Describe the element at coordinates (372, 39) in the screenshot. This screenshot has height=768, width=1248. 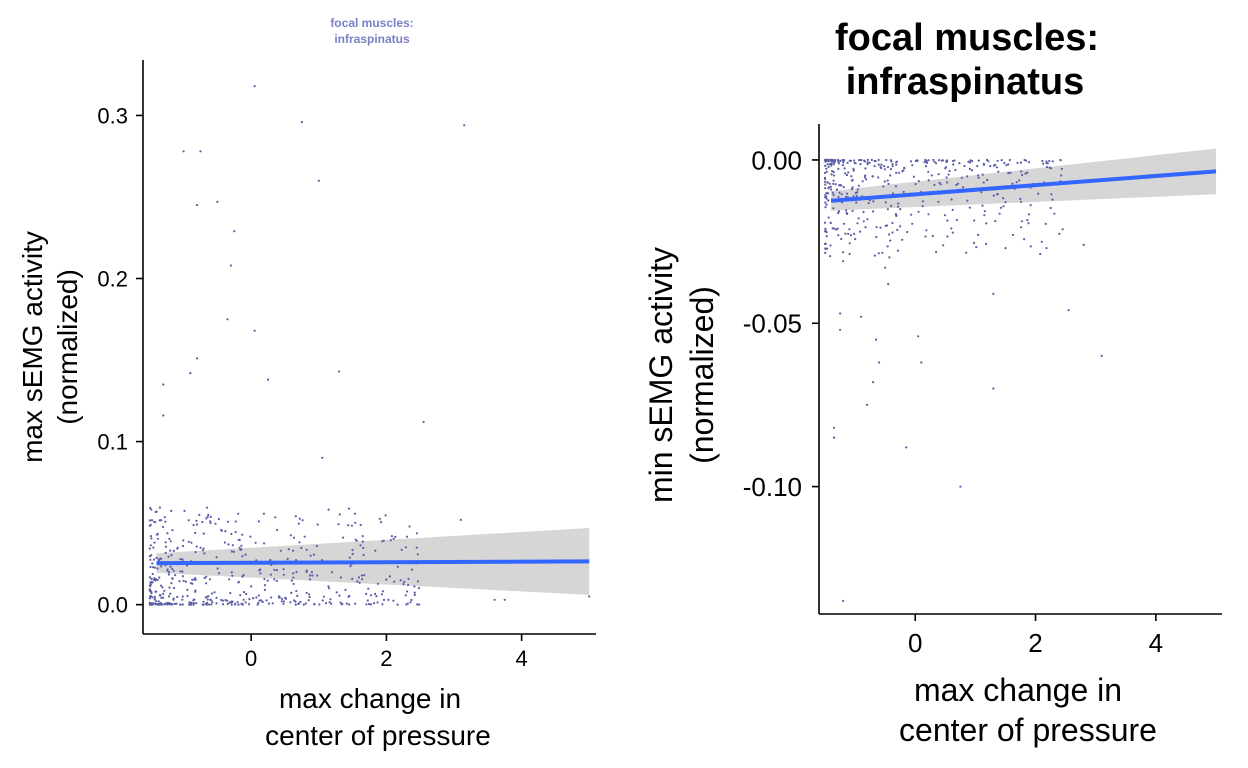
I see `chart-title-line-2: infraspinatus` at that location.